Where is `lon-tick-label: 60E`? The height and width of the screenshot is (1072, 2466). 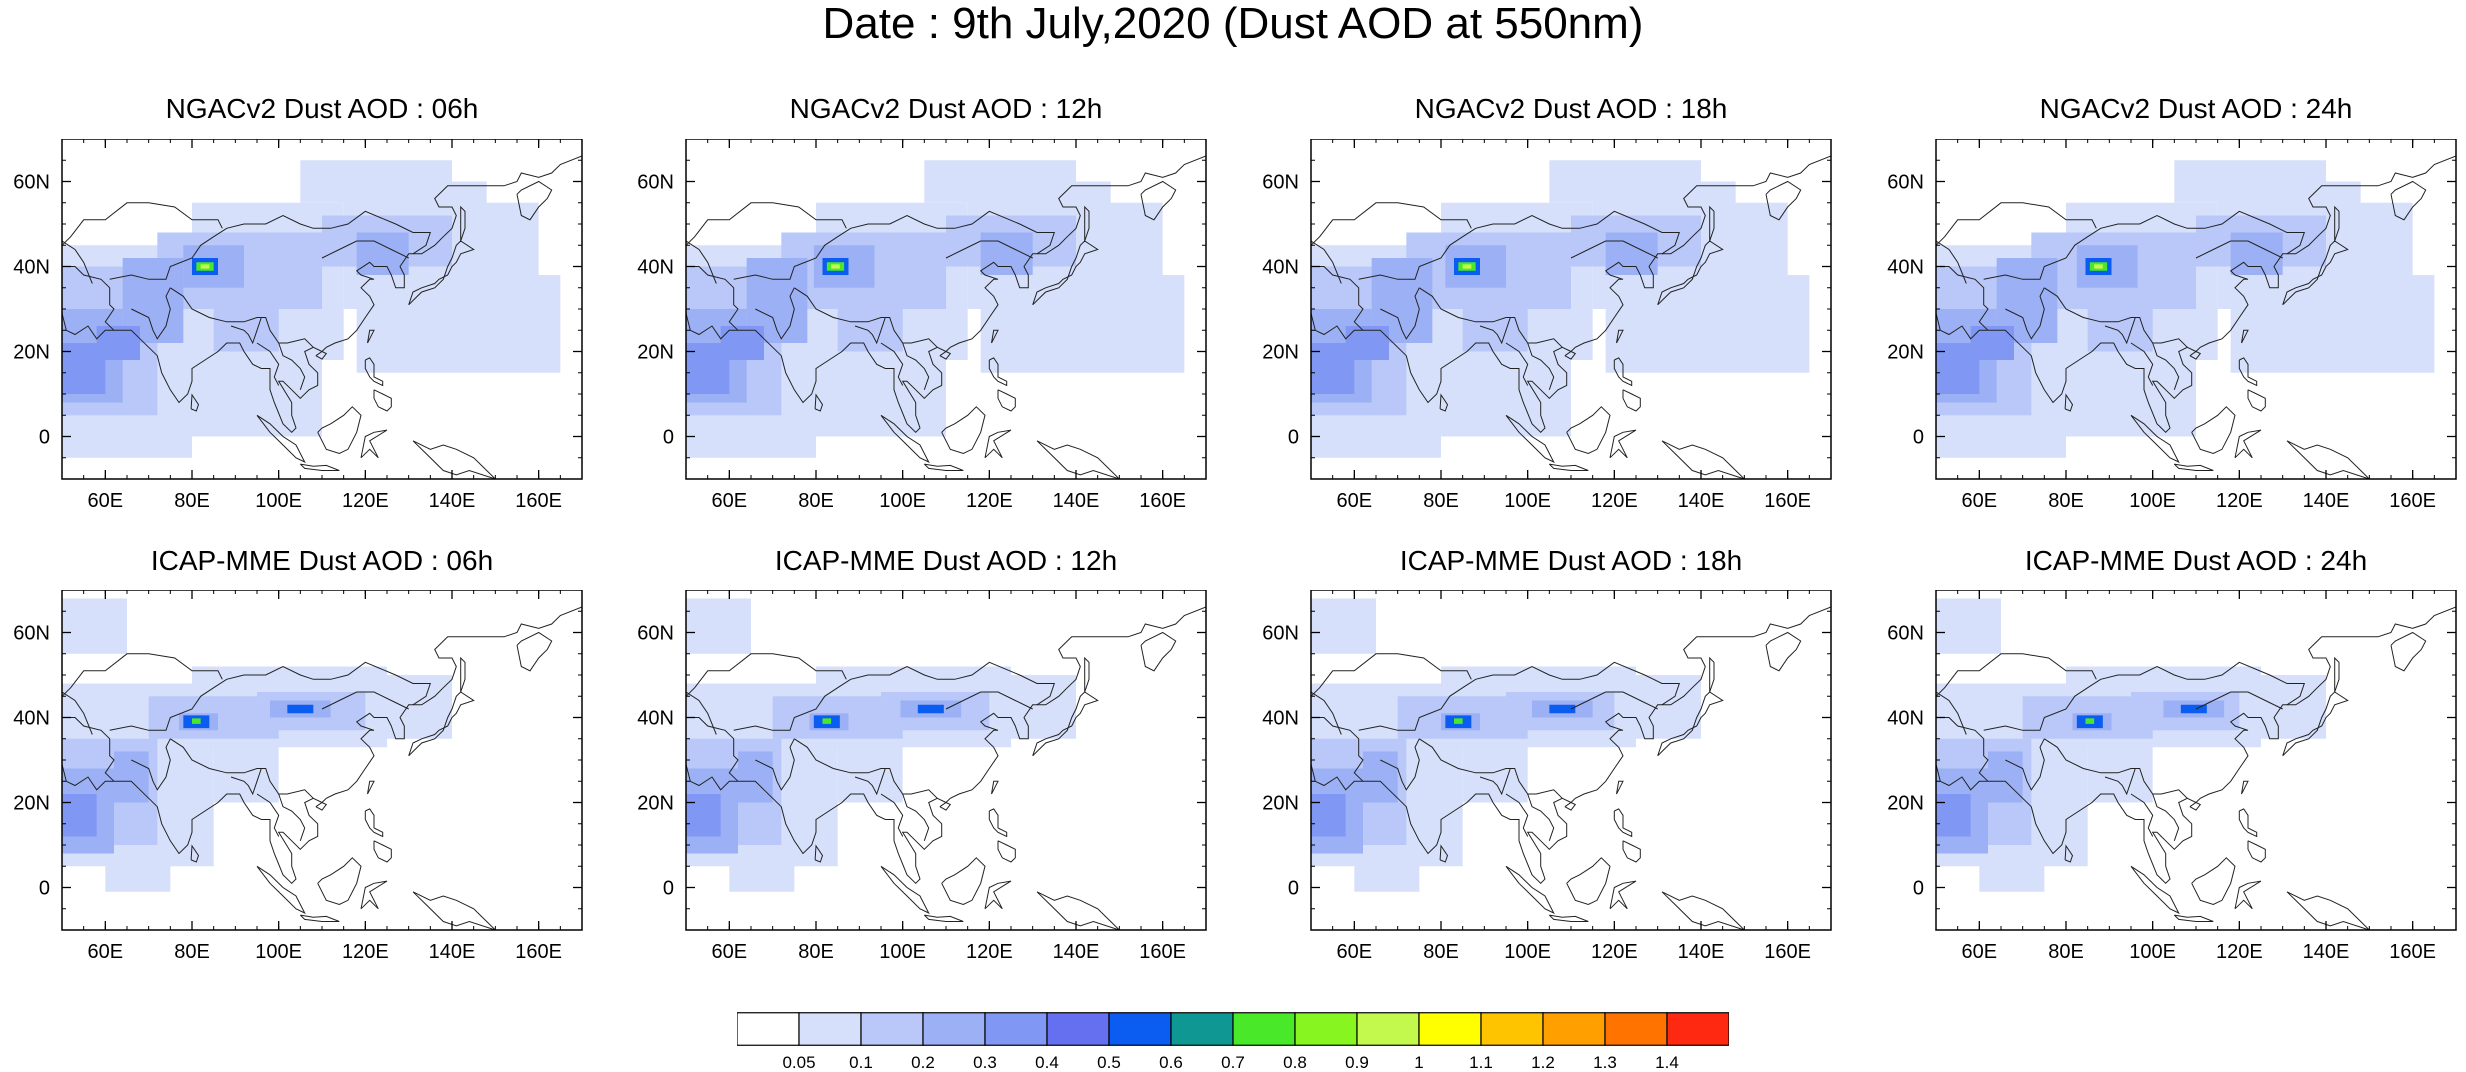
lon-tick-label: 60E is located at coordinates (730, 501).